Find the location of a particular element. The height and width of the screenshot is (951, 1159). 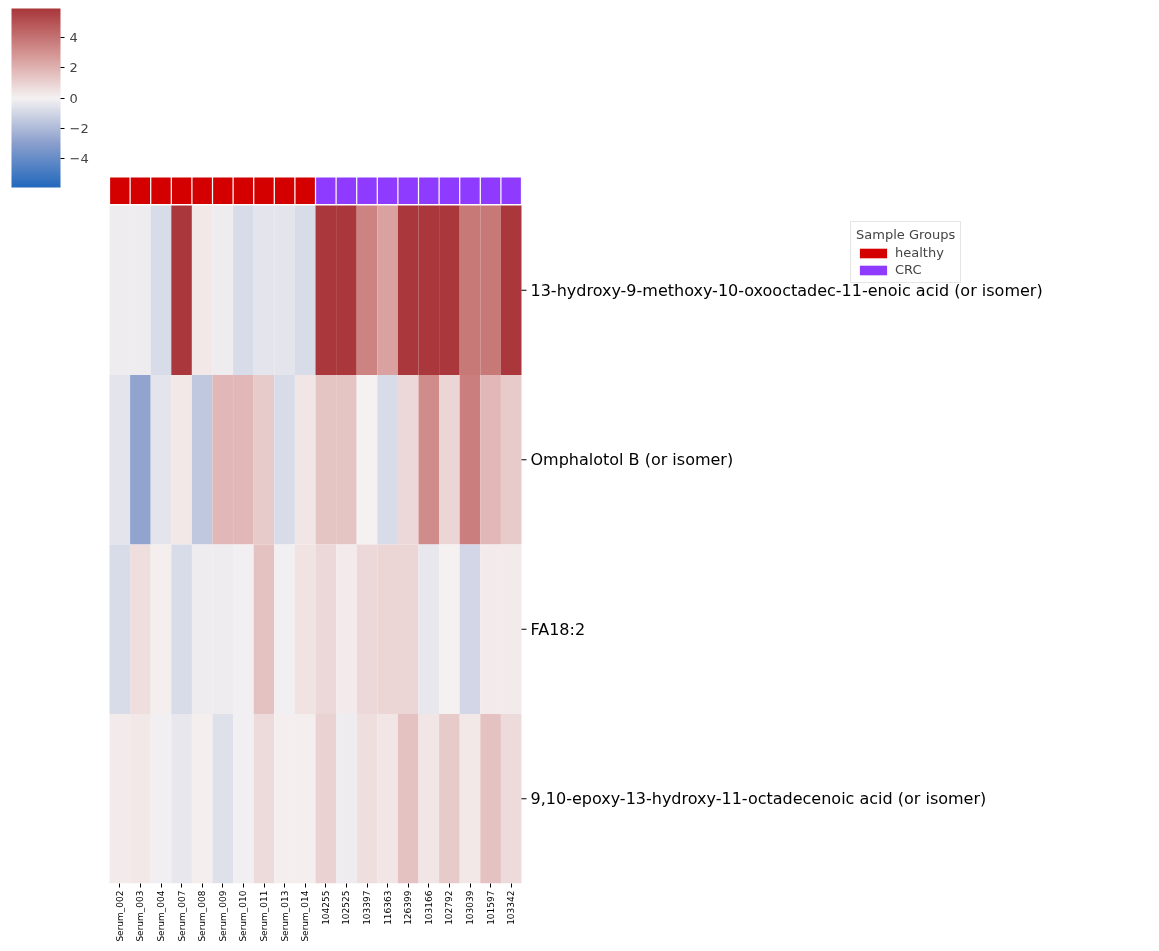

legend-title: Sample Groups is located at coordinates (906, 234).